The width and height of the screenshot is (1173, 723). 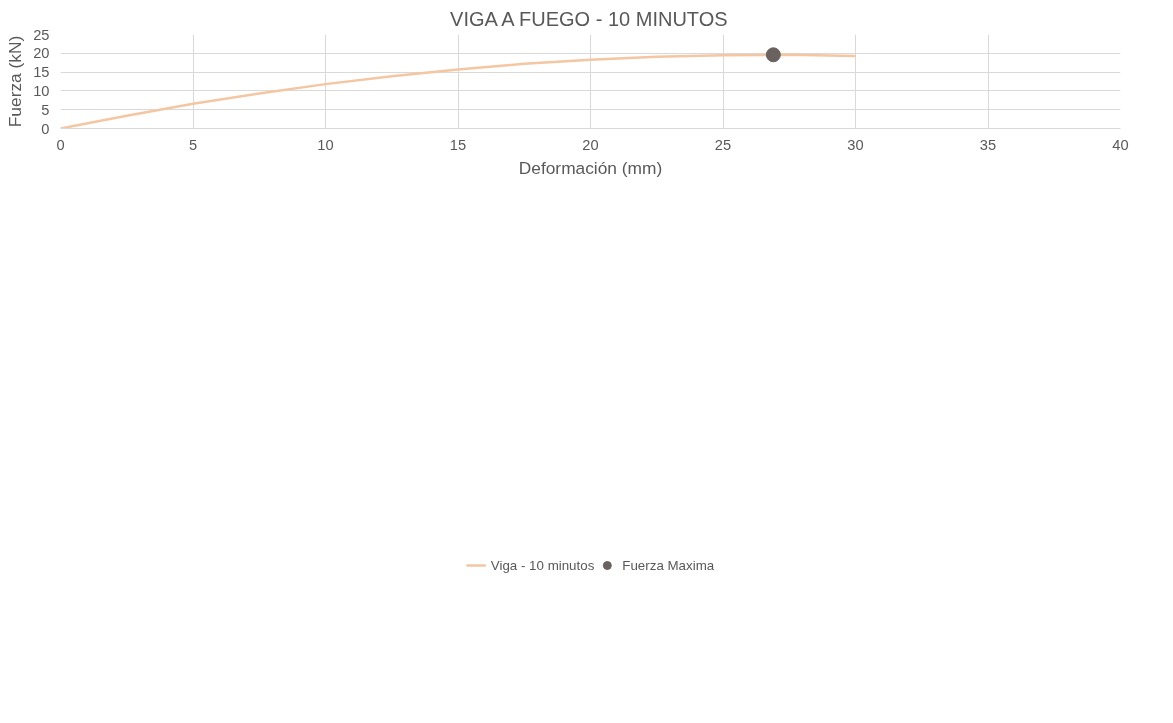 What do you see at coordinates (41, 90) in the screenshot?
I see `y-tick-label: 10` at bounding box center [41, 90].